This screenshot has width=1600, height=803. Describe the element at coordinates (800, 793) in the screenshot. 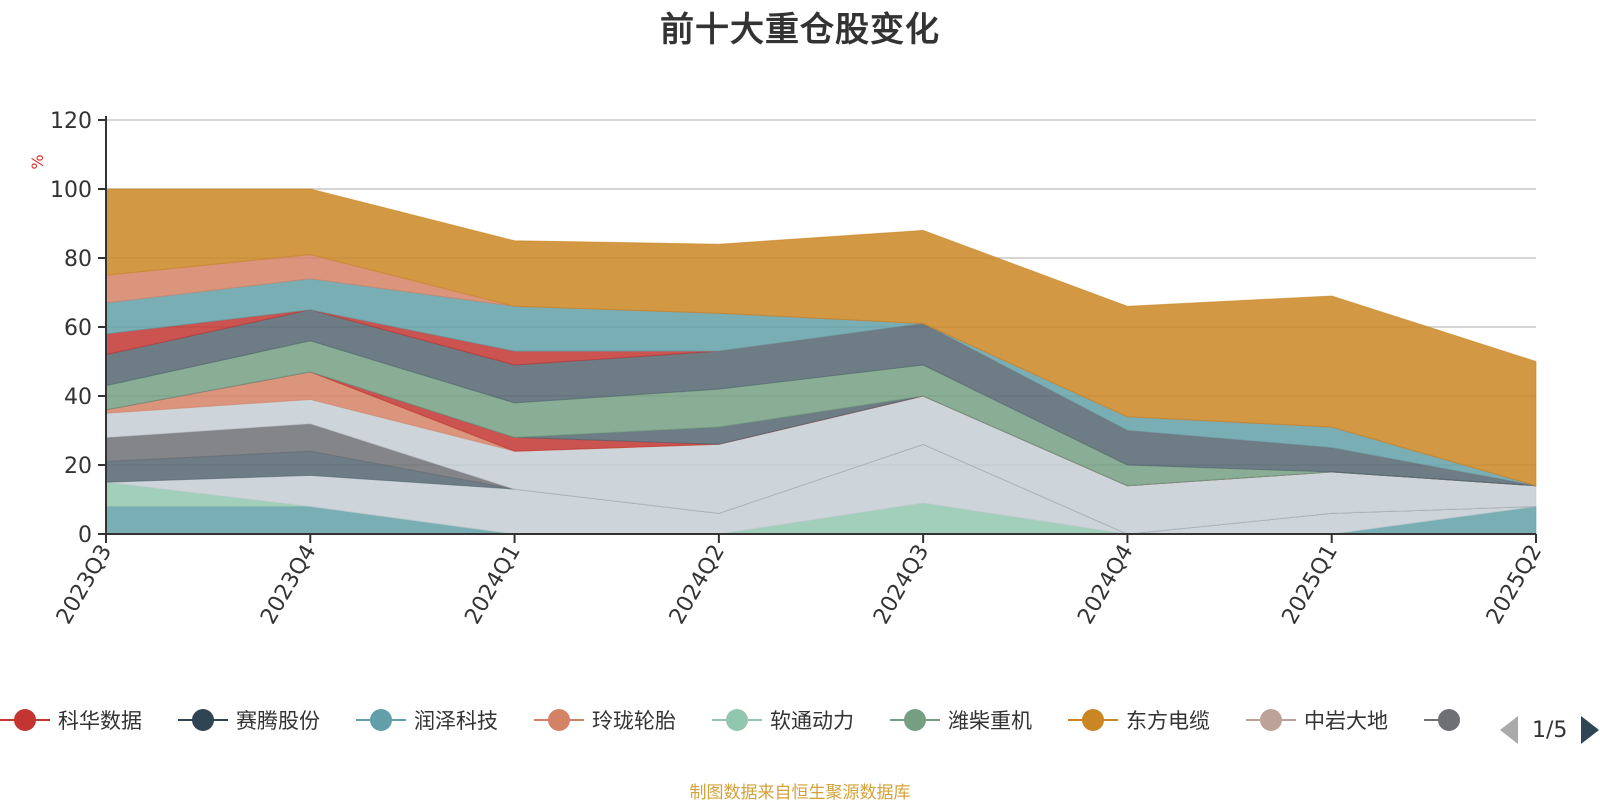

I see `data-source-note: 制图数据来自恒生聚源数据库` at that location.